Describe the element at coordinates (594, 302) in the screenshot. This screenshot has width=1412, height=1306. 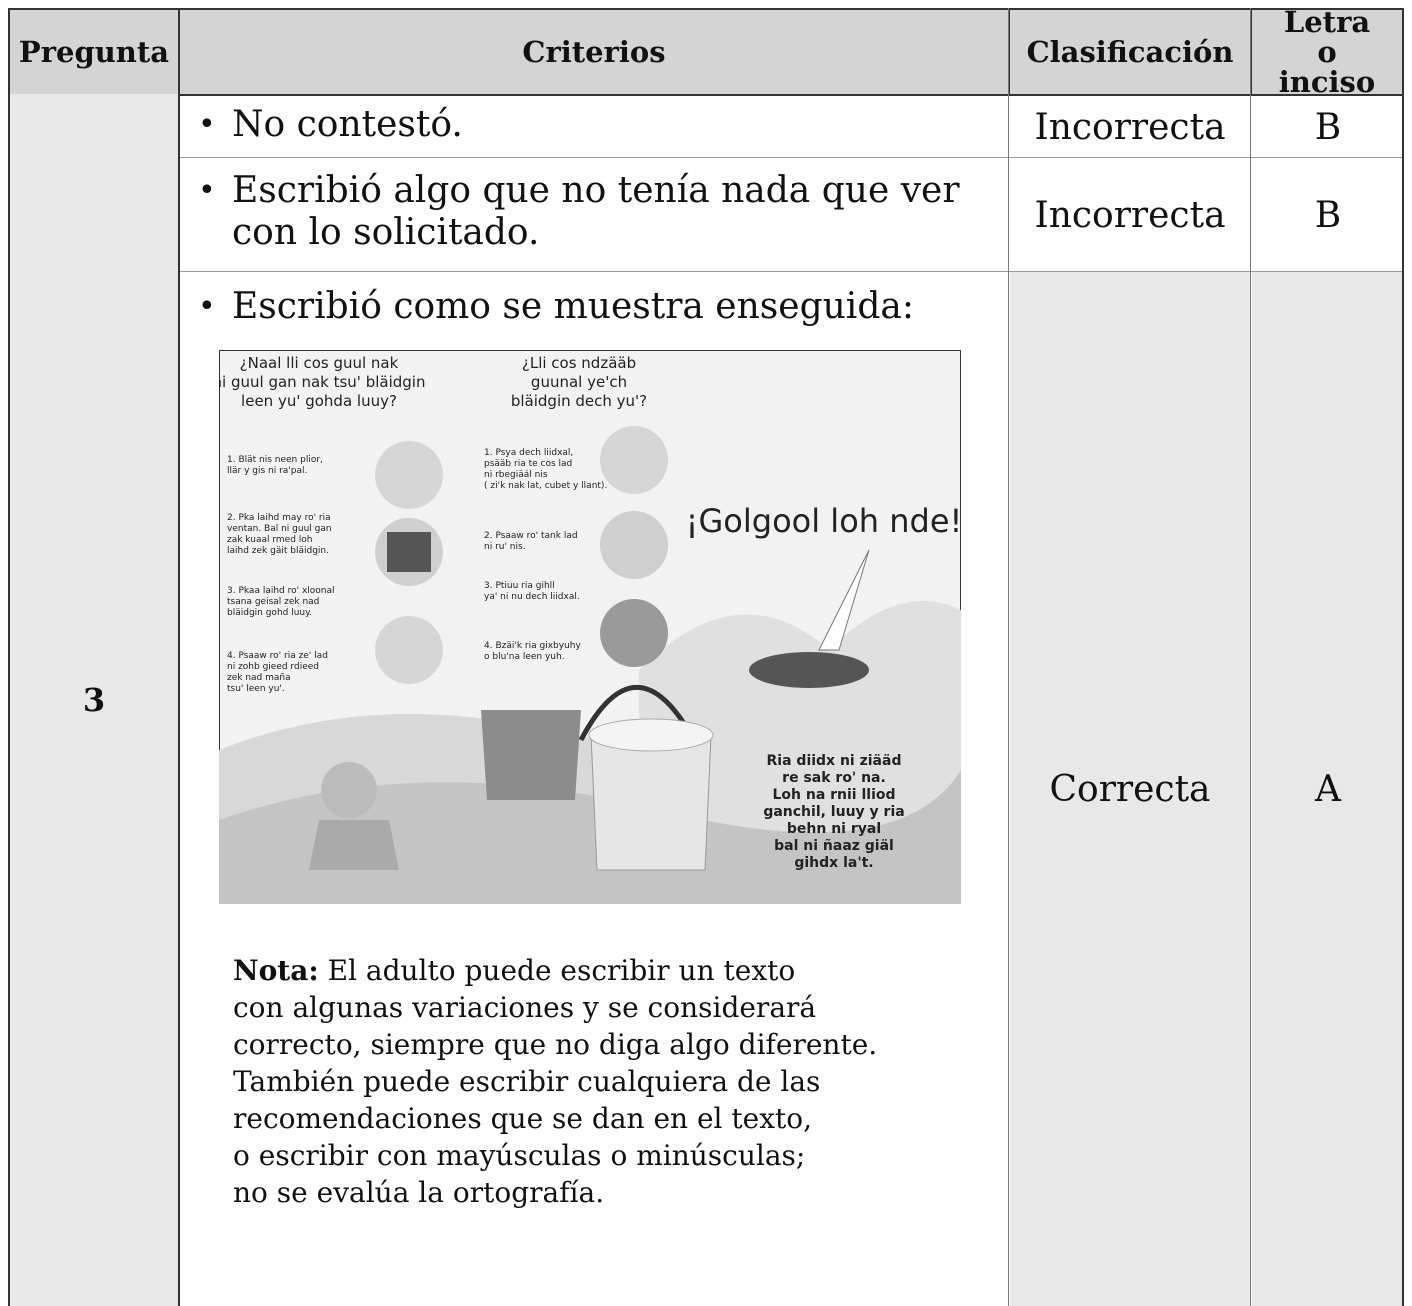
I see `criterion: Escribió como se muestra enseguida:` at that location.